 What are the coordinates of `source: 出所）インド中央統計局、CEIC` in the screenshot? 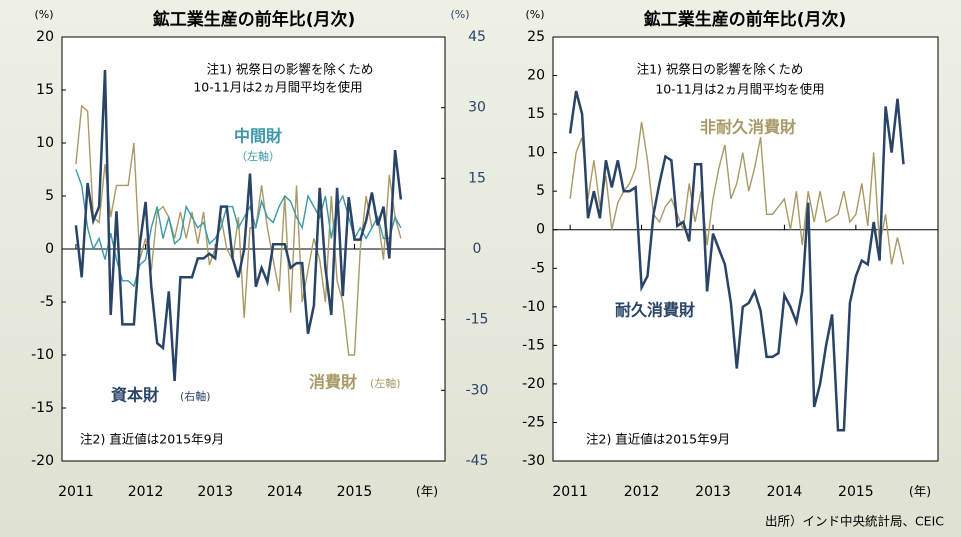 It's located at (854, 521).